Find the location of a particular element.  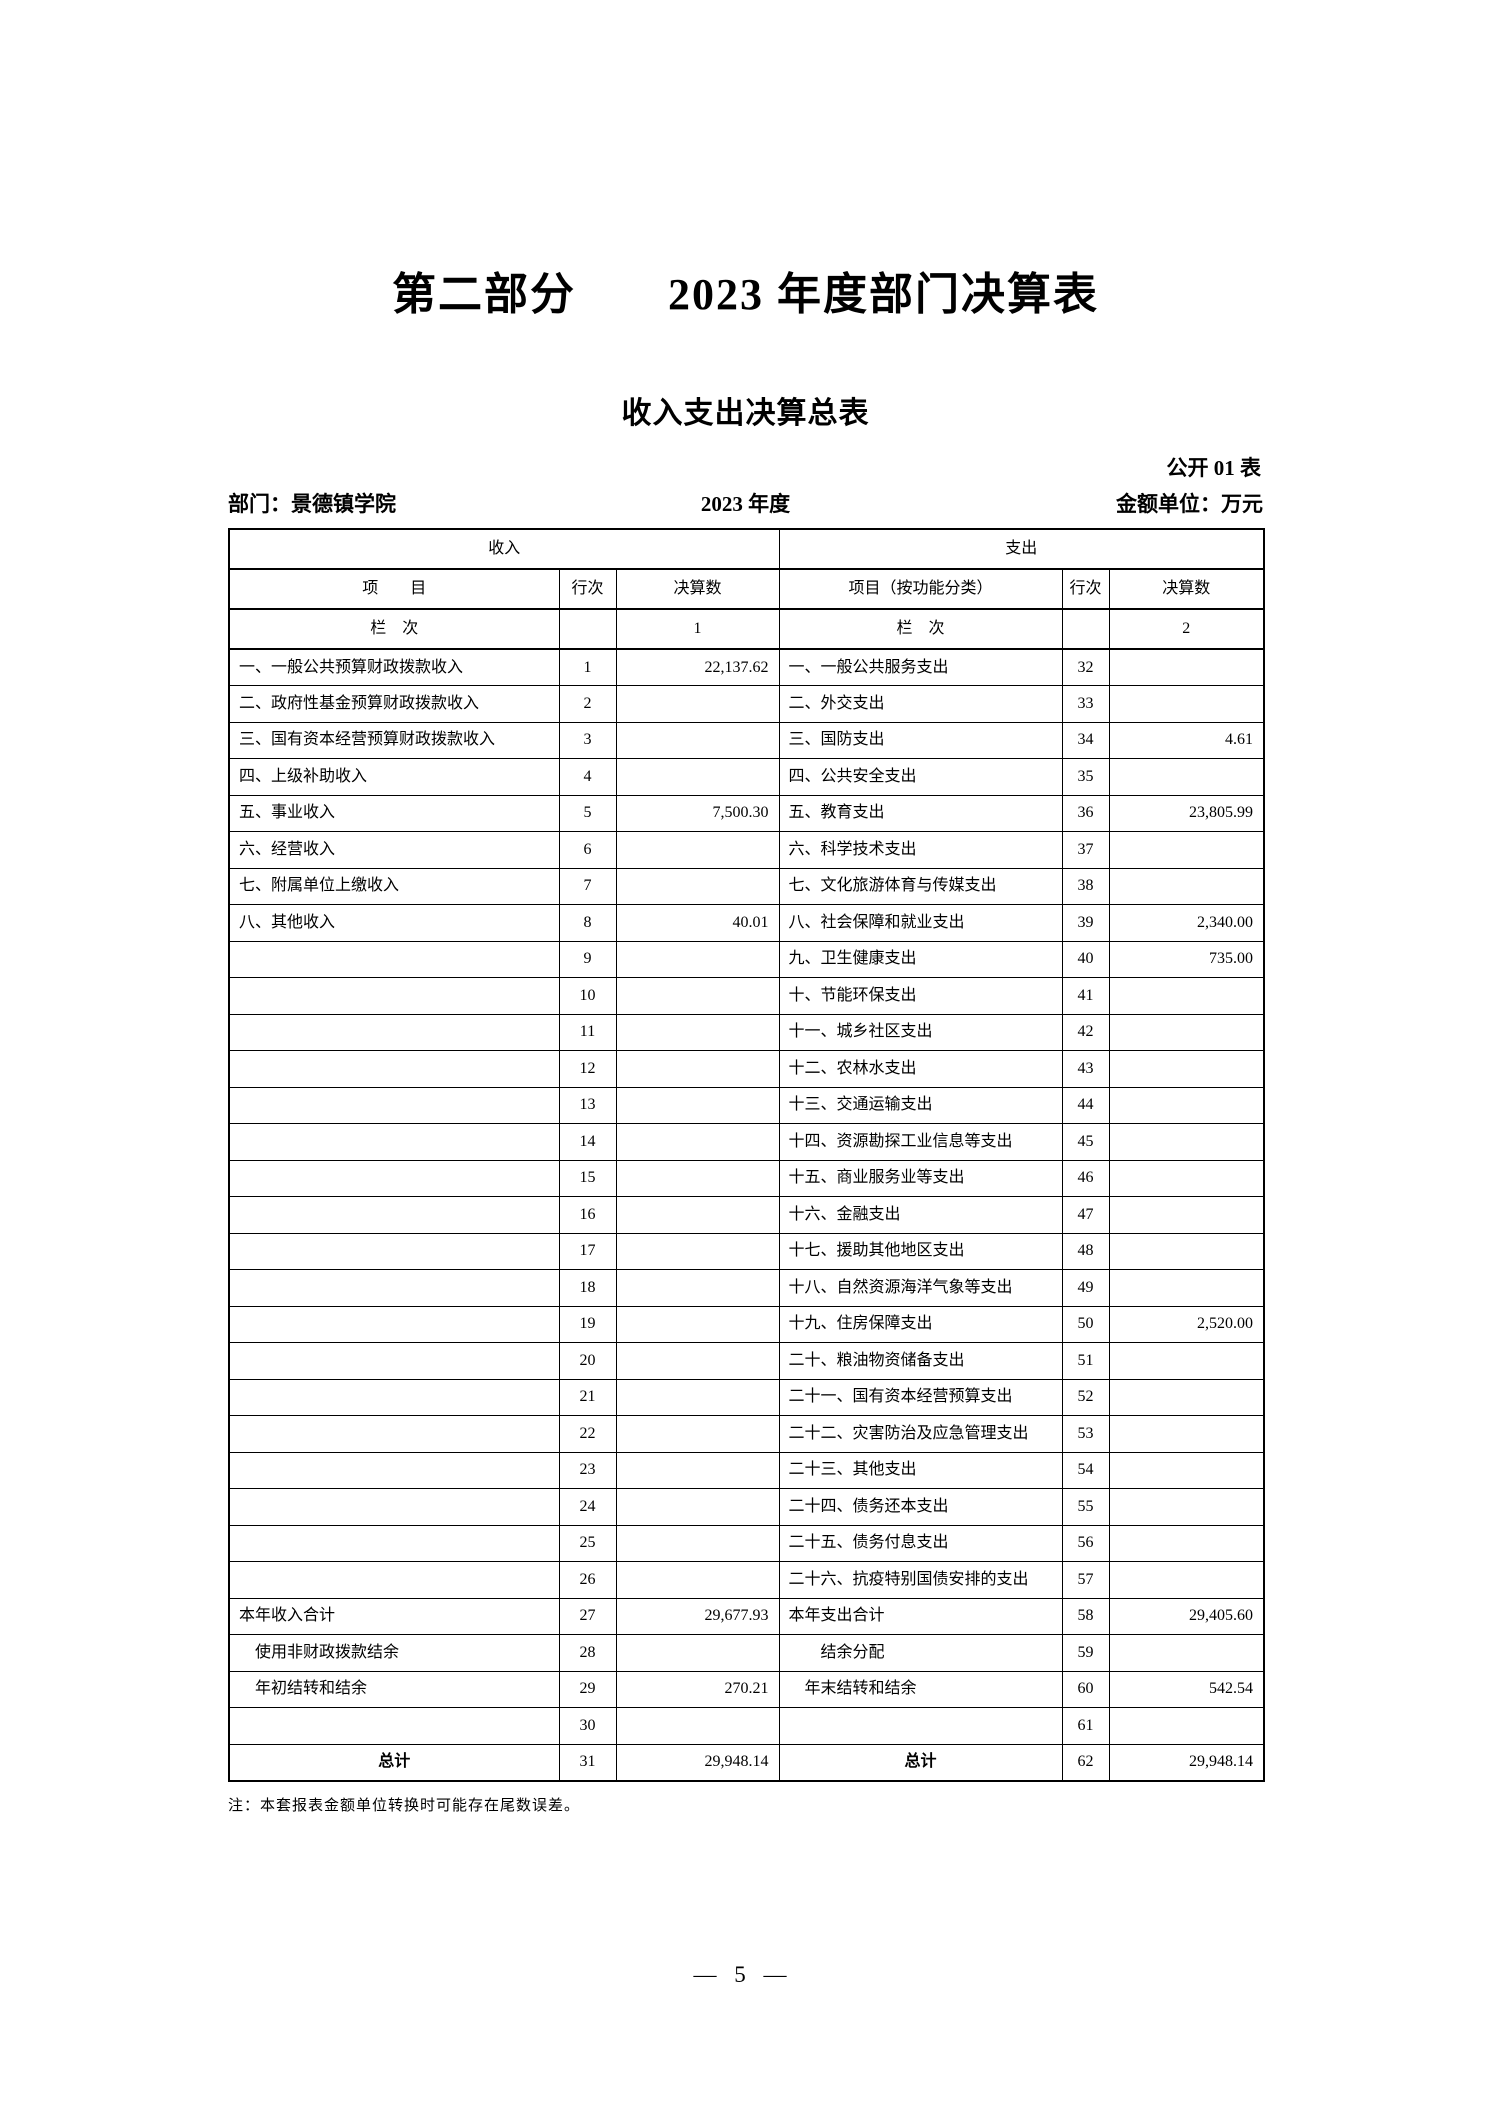

expense-line-number-cell: 32 is located at coordinates (1085, 667).